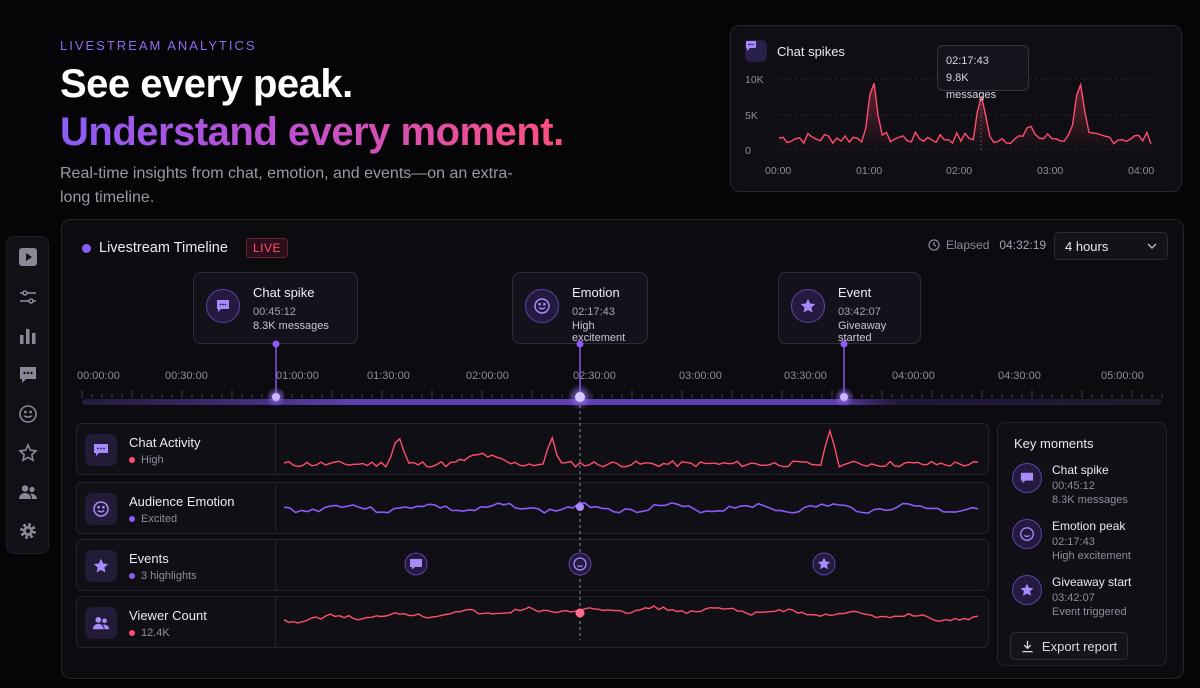 The height and width of the screenshot is (688, 1200). I want to click on track-label: Audience Emotion, so click(182, 501).